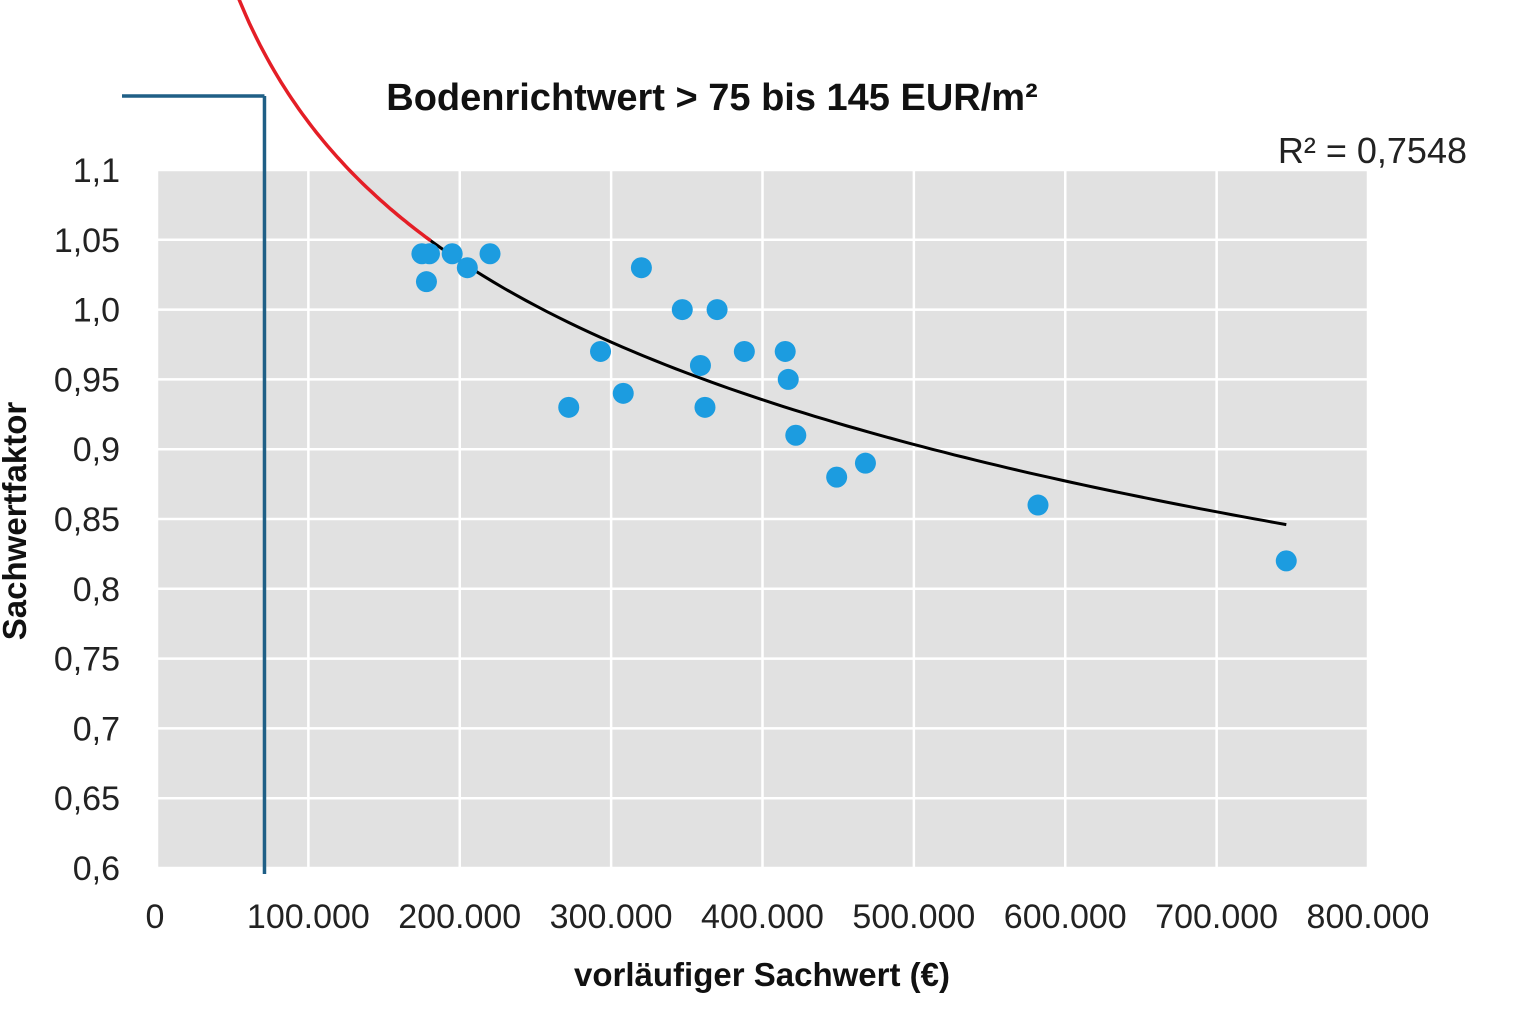 The image size is (1540, 1033). What do you see at coordinates (459, 917) in the screenshot?
I see `x-tick-label: 200.000` at bounding box center [459, 917].